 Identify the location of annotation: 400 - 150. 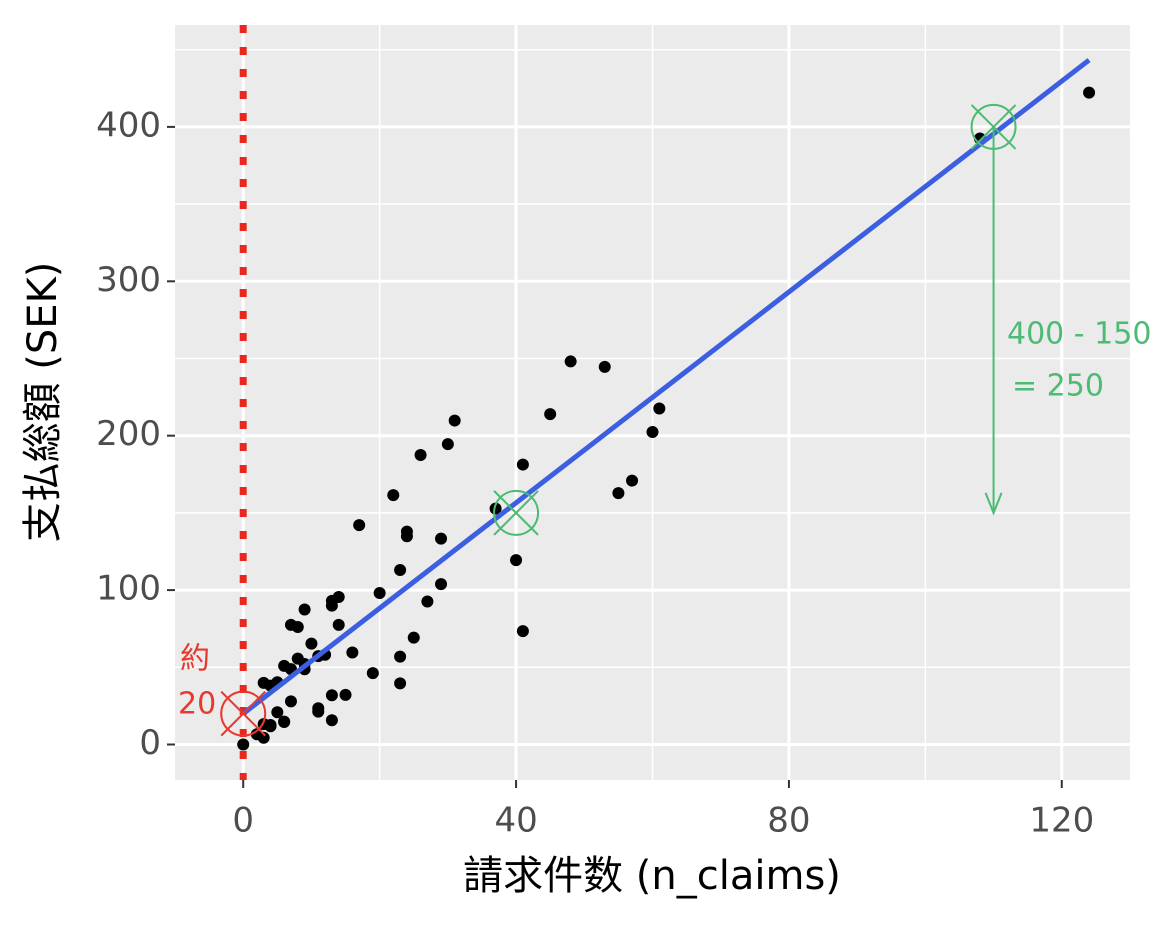
(1079, 334).